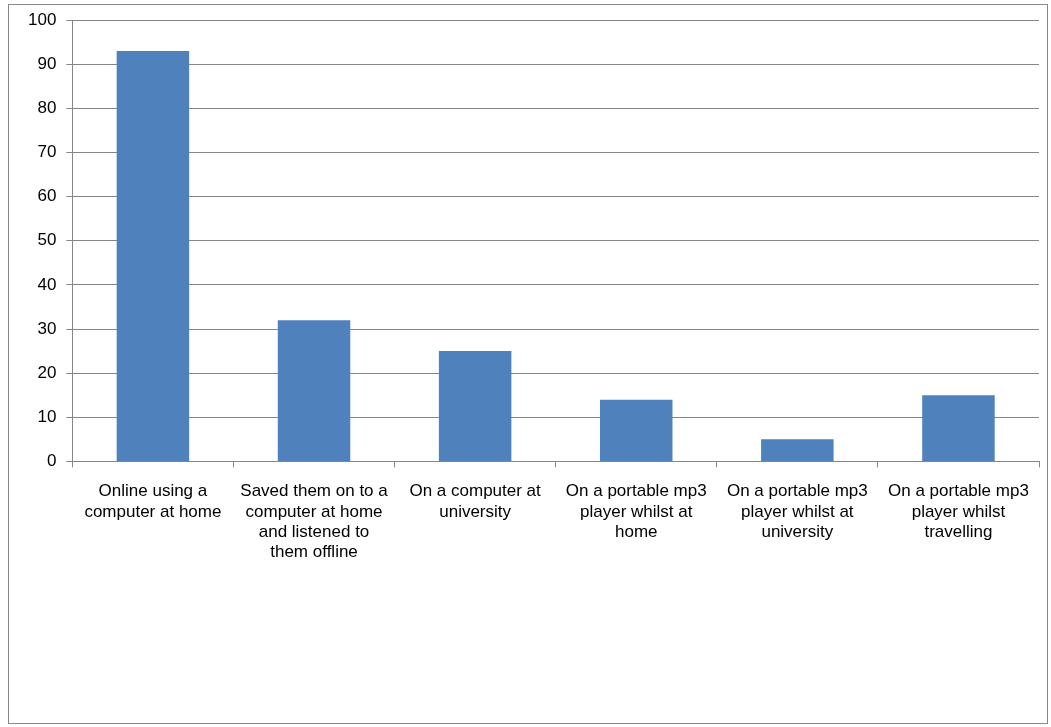 This screenshot has height=727, width=1051. What do you see at coordinates (47, 108) in the screenshot?
I see `y-tick-label: 80` at bounding box center [47, 108].